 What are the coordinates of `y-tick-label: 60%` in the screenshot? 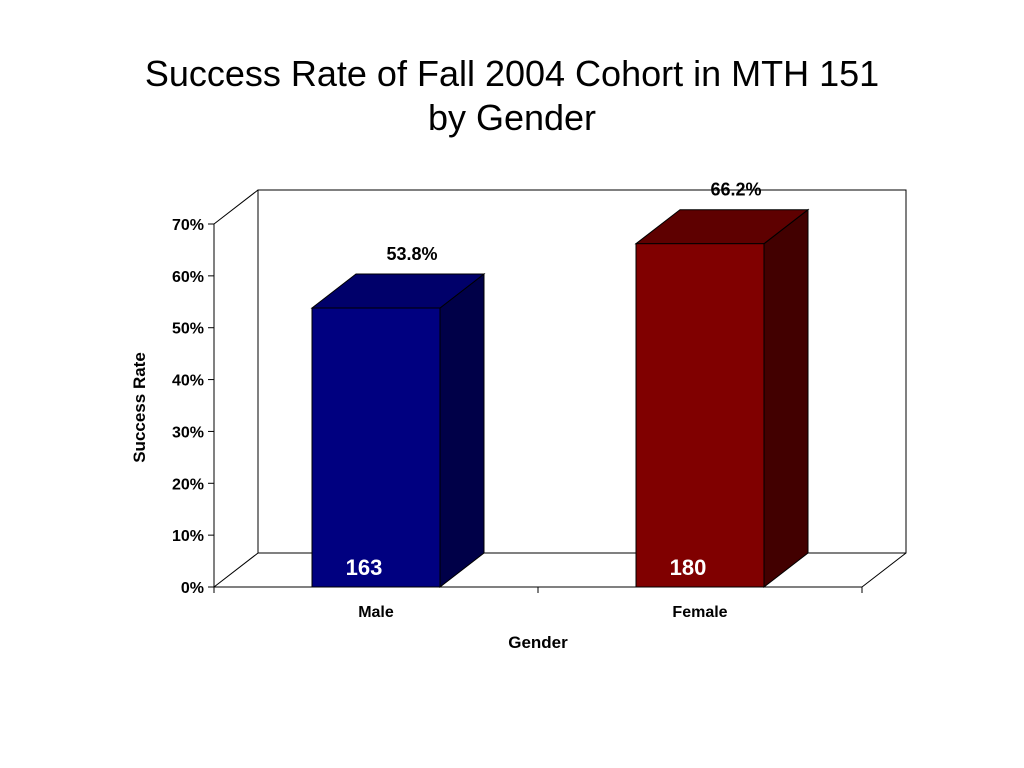 It's located at (188, 277).